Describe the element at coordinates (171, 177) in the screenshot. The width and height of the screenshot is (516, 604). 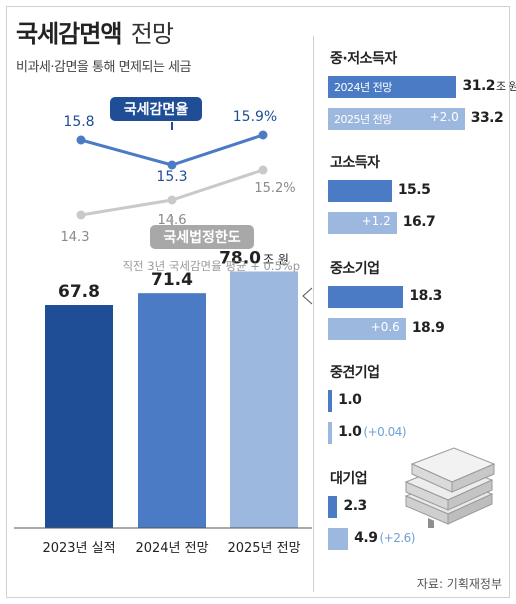
I see `rate-value-label: 15.3` at that location.